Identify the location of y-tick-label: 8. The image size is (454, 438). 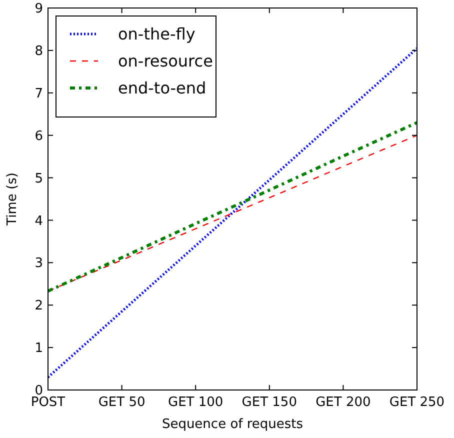
(38, 51).